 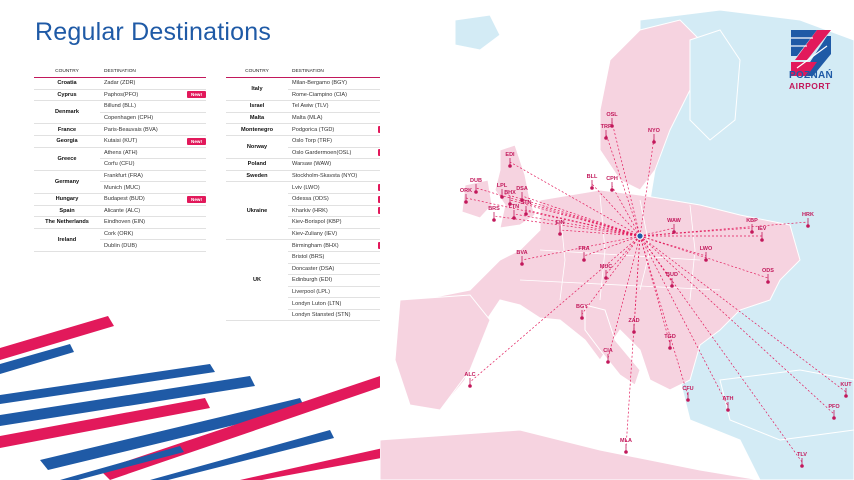 What do you see at coordinates (688, 394) in the screenshot?
I see `map-pin-cfu: CFU` at bounding box center [688, 394].